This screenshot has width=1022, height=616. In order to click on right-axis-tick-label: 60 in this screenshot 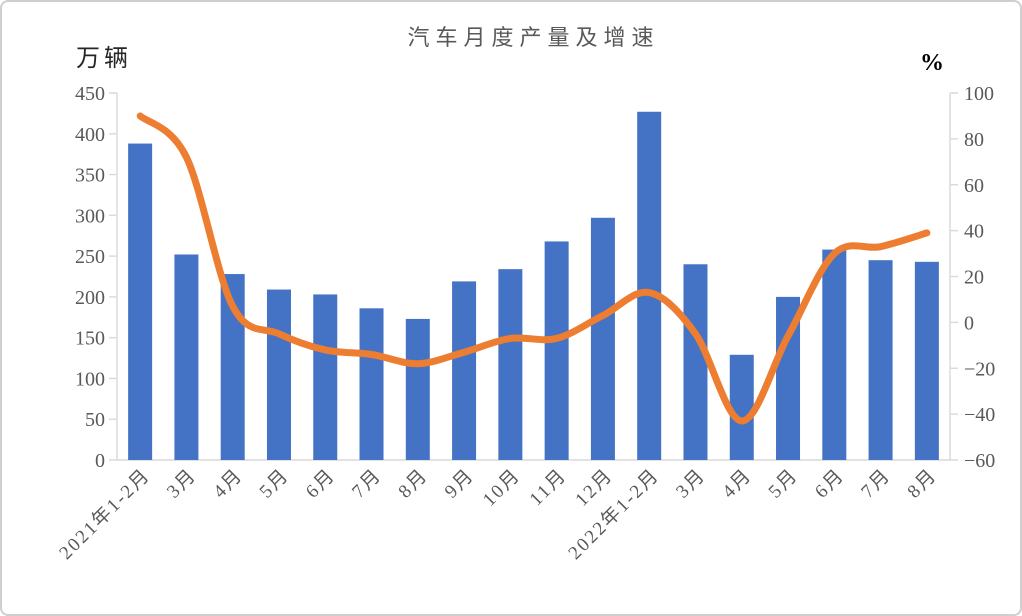, I will do `click(974, 186)`.